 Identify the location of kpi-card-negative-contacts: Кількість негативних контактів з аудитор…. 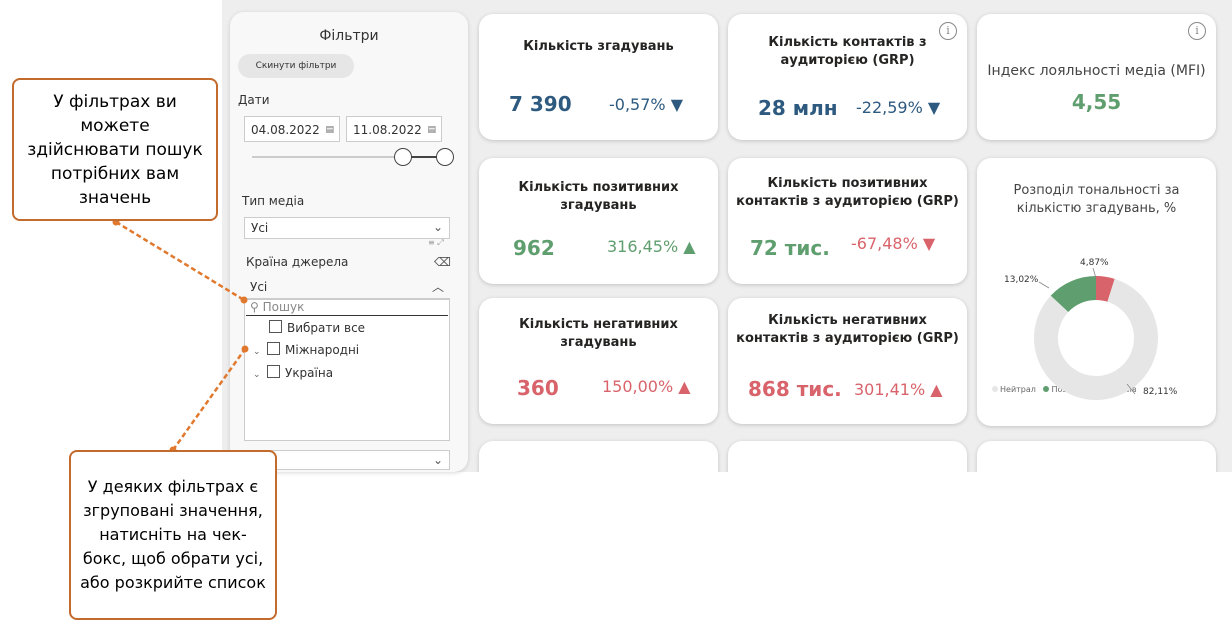
(847, 361).